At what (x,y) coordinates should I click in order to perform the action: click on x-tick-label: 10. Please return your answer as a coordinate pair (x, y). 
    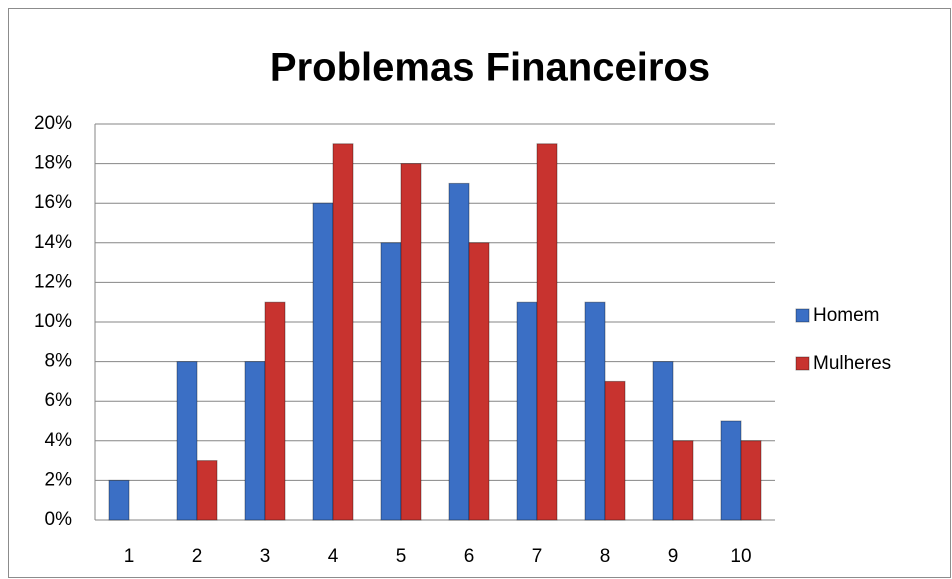
    Looking at the image, I should click on (740, 556).